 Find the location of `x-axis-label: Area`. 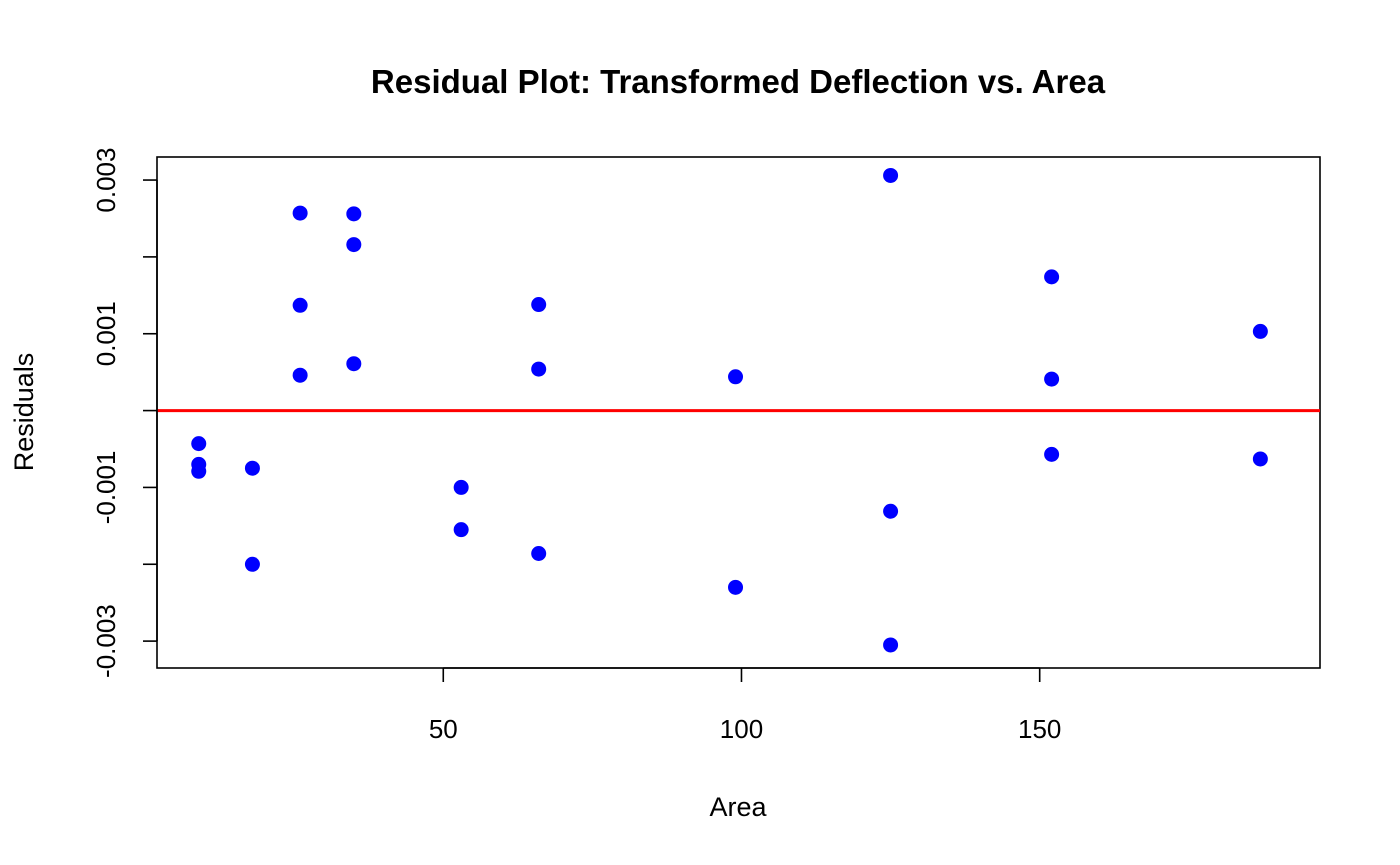

x-axis-label: Area is located at coordinates (738, 807).